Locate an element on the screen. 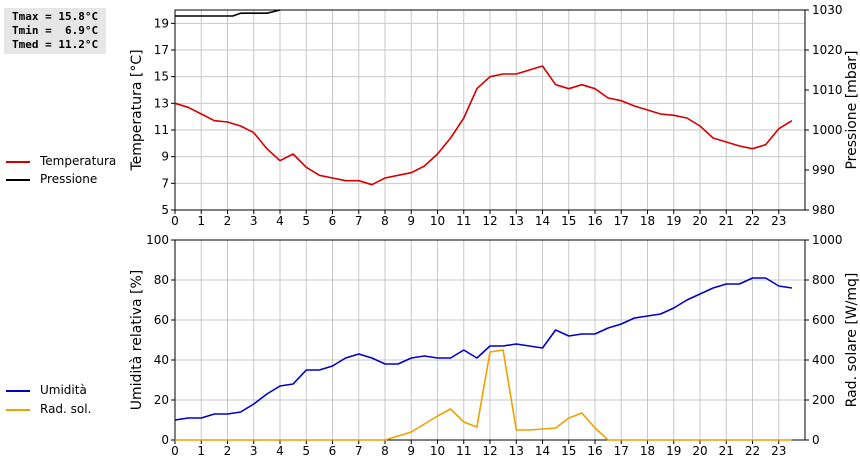 The image size is (860, 460). top-y-tick-label: 9 is located at coordinates (165, 157).